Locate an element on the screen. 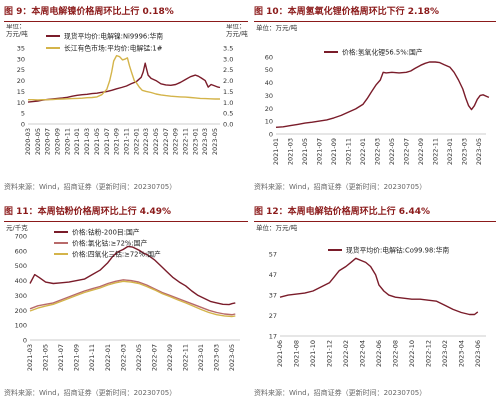  legend-label: 长江有色市场:平均价:电解锰:1# is located at coordinates (113, 48).